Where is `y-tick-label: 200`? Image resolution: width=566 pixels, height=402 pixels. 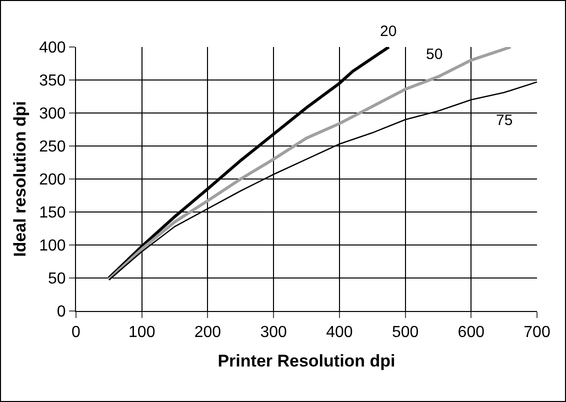 y-tick-label: 200 is located at coordinates (52, 180).